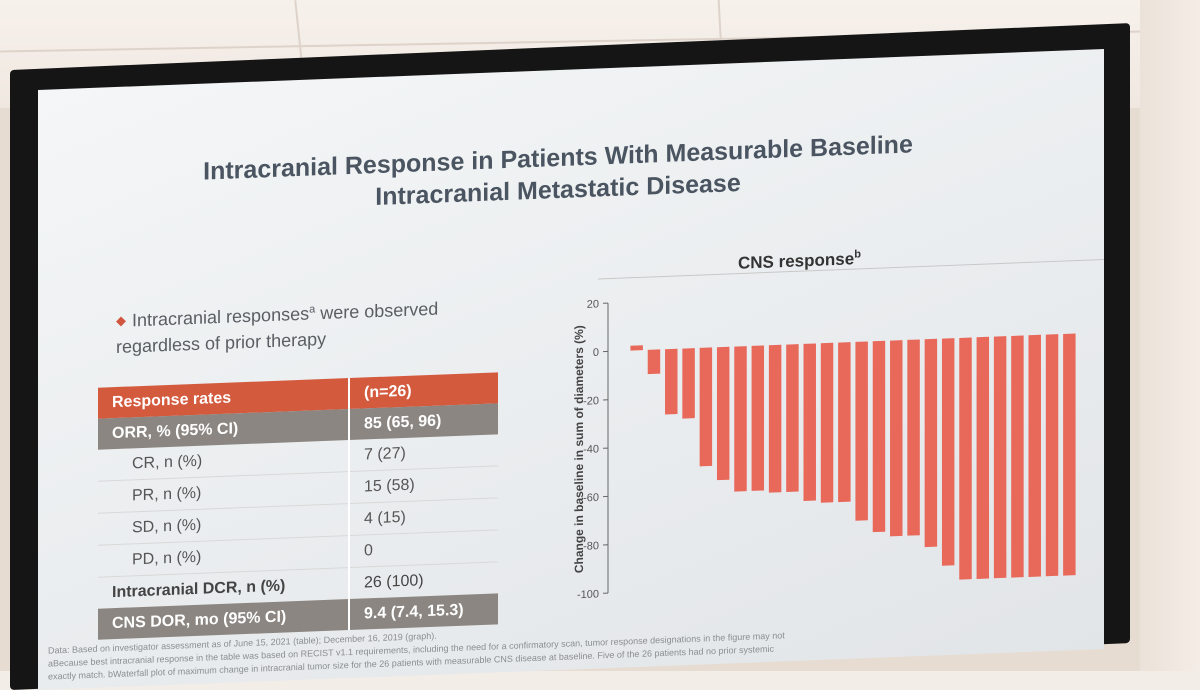 The image size is (1200, 690). Describe the element at coordinates (220, 317) in the screenshot. I see `bullet-text: Intracranial responses` at that location.